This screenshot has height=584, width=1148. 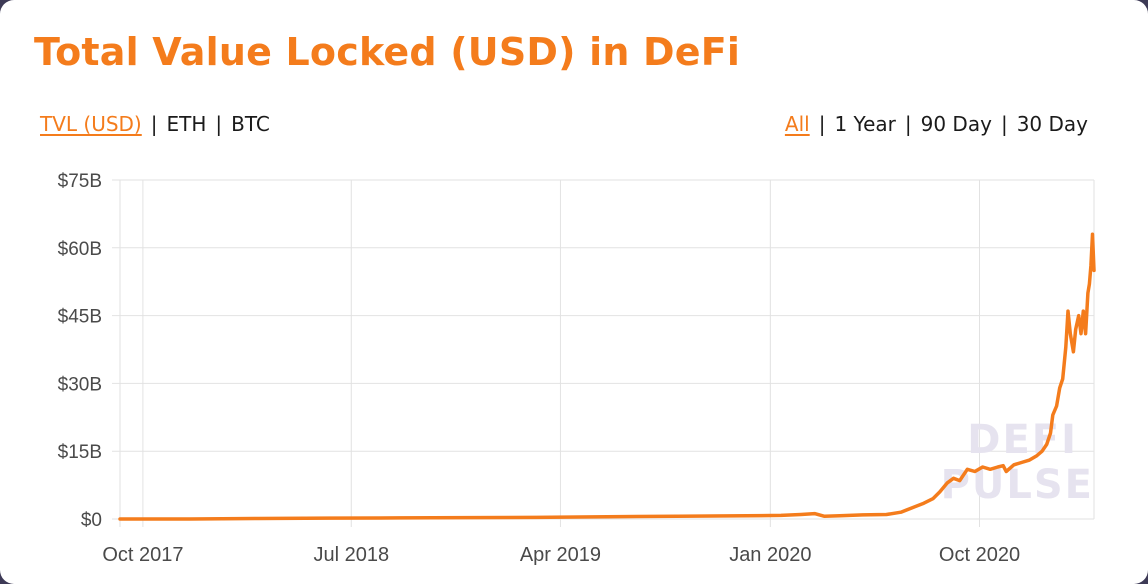 What do you see at coordinates (91, 520) in the screenshot?
I see `y-tick-label: $0` at bounding box center [91, 520].